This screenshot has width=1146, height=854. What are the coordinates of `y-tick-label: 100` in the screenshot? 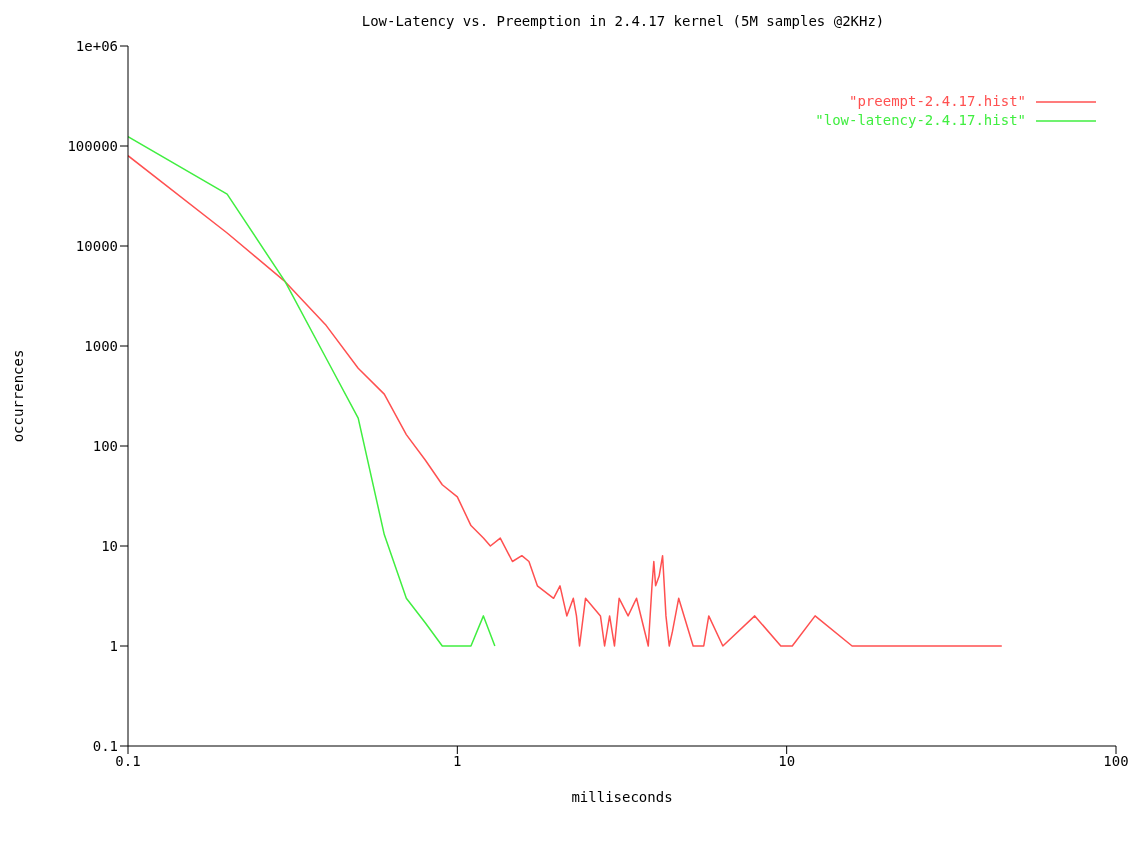 It's located at (105, 445).